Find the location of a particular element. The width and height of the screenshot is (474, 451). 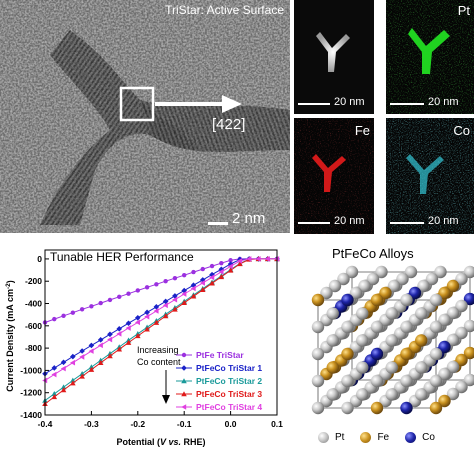

crystal-structure is located at coordinates (392, 340).